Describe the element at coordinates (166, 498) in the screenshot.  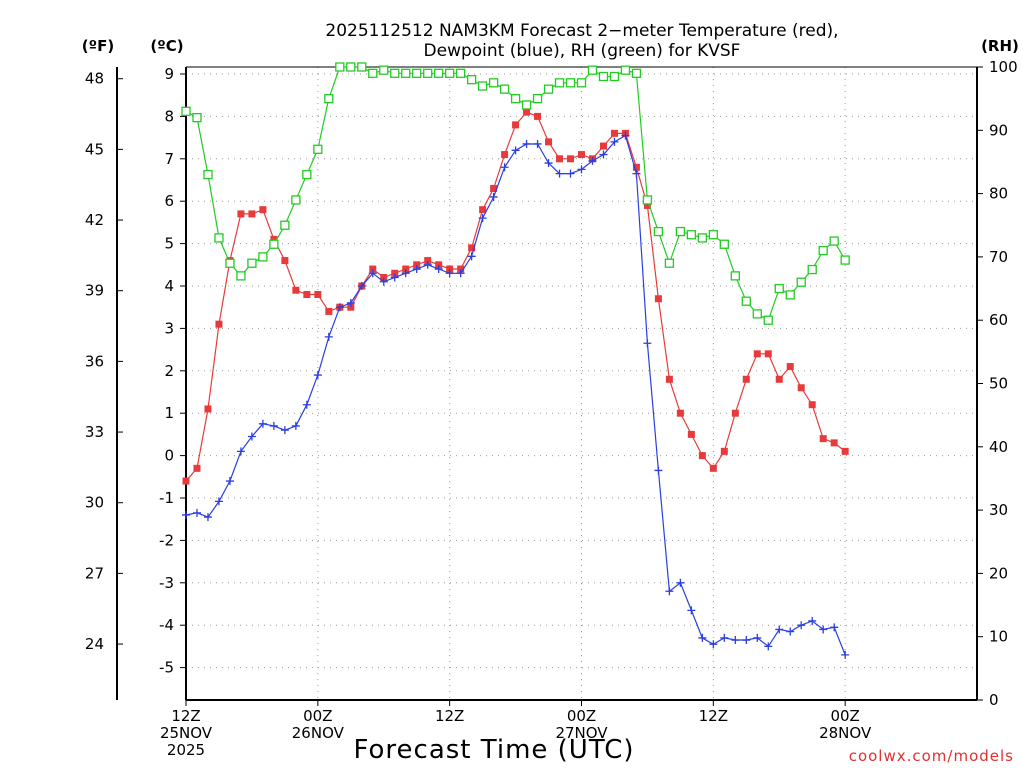
I see `celsius-tick-label: -1` at that location.